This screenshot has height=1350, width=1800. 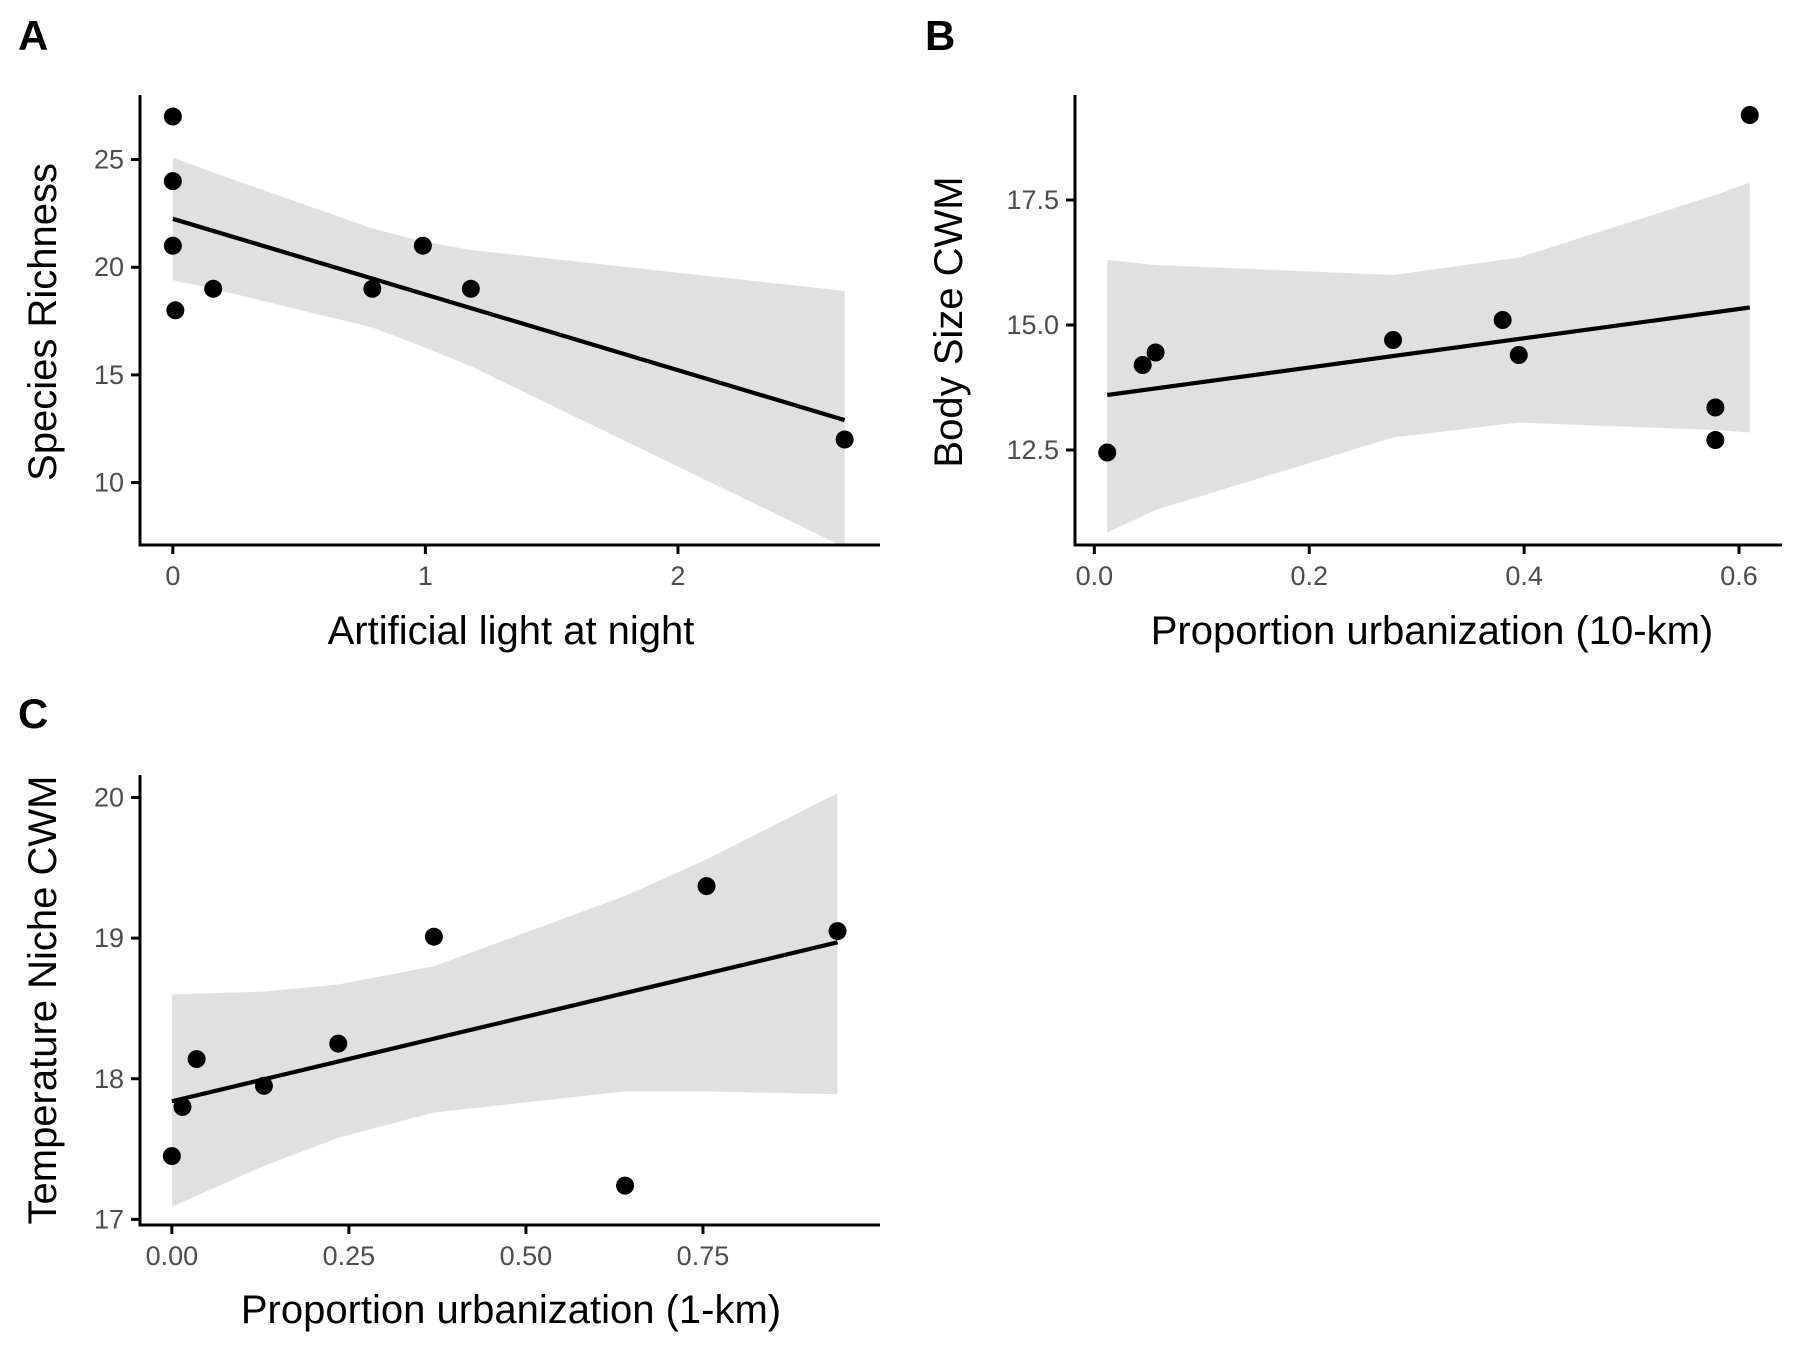 What do you see at coordinates (509, 319) in the screenshot?
I see `panel-a-trend-line` at bounding box center [509, 319].